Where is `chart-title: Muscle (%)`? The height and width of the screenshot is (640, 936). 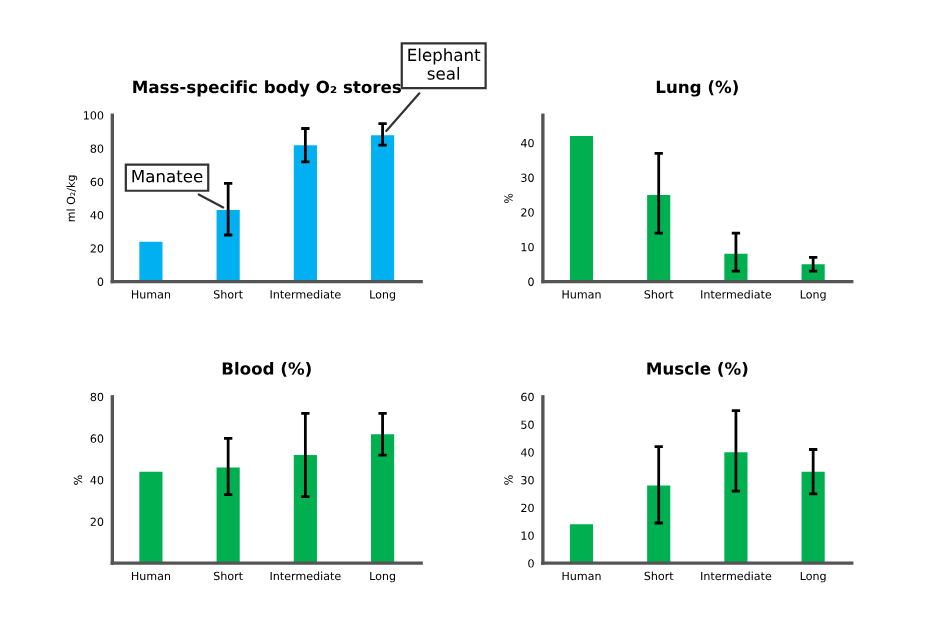
chart-title: Muscle (%) is located at coordinates (697, 369).